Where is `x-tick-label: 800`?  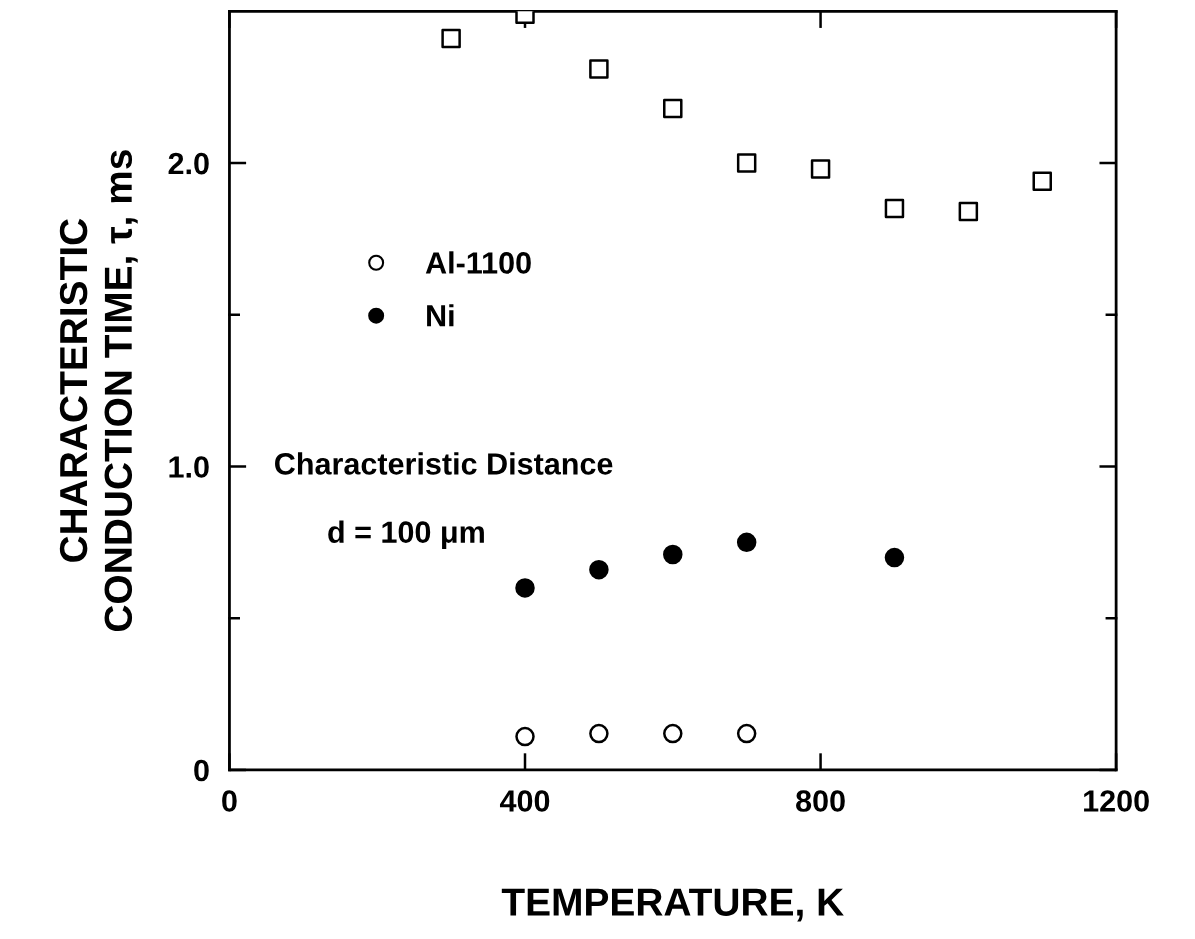 x-tick-label: 800 is located at coordinates (820, 801).